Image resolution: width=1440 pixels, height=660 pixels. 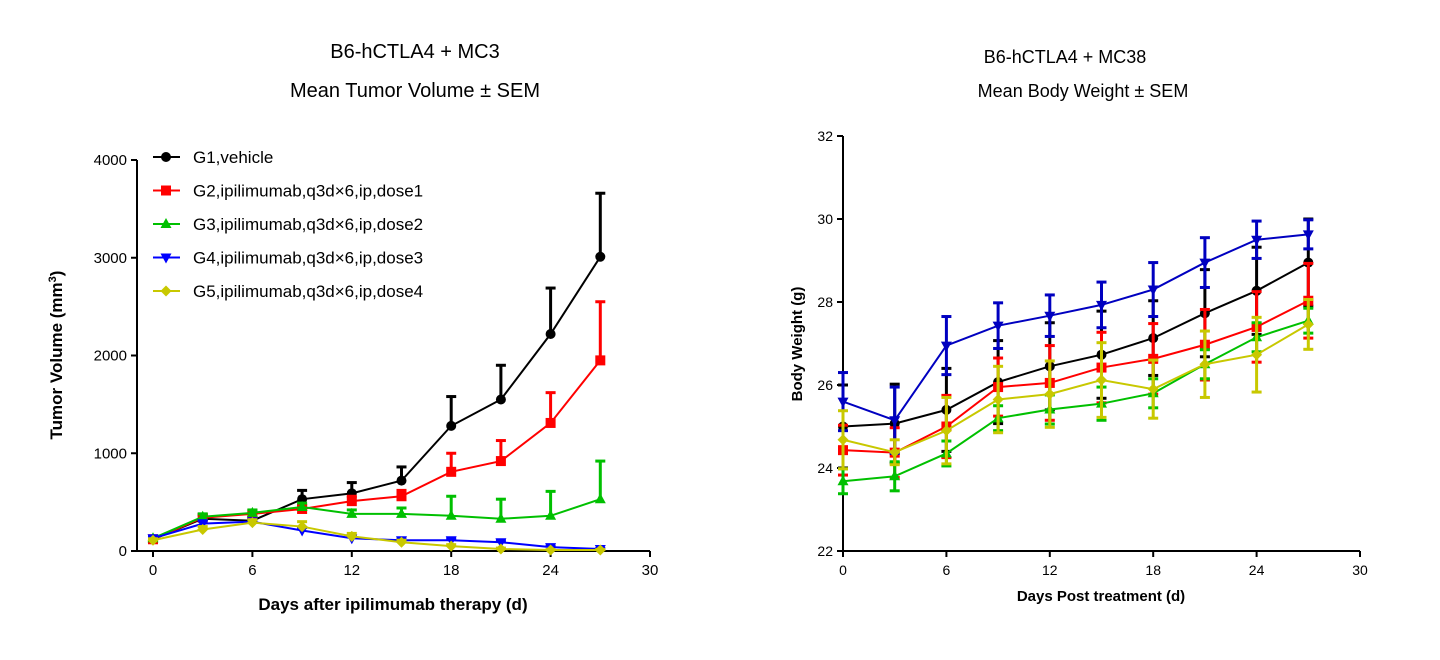 What do you see at coordinates (1101, 596) in the screenshot?
I see `x-axis-label: Days Post treatment (d)` at bounding box center [1101, 596].